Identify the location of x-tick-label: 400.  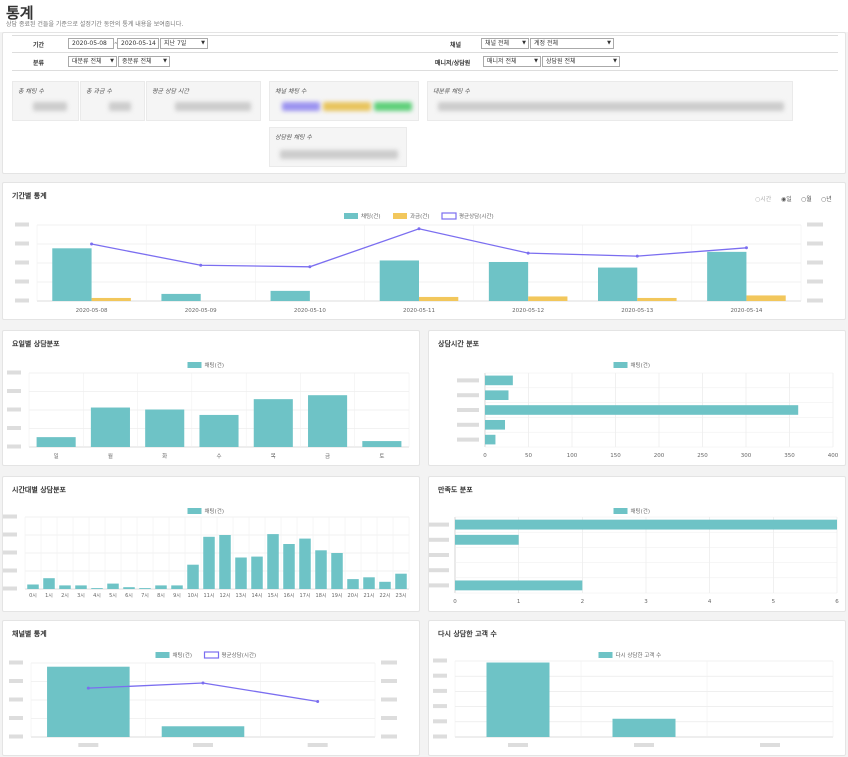
(833, 456).